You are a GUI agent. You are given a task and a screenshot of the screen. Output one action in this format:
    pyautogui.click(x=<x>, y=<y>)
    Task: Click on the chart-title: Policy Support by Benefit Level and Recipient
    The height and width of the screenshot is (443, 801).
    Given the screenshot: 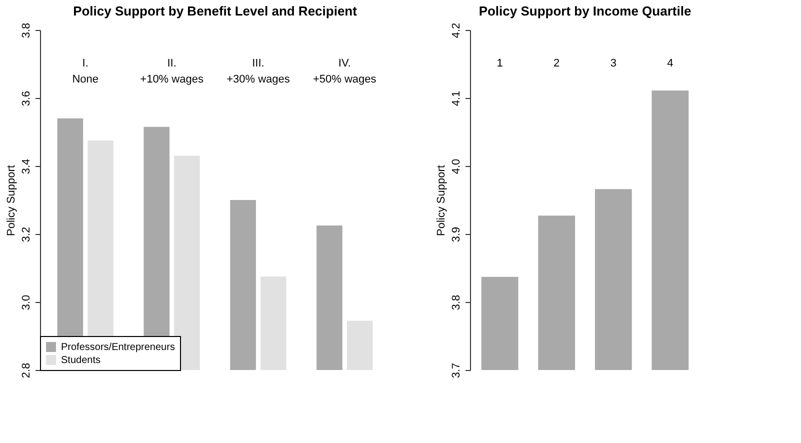 What is the action you would take?
    pyautogui.click(x=215, y=10)
    